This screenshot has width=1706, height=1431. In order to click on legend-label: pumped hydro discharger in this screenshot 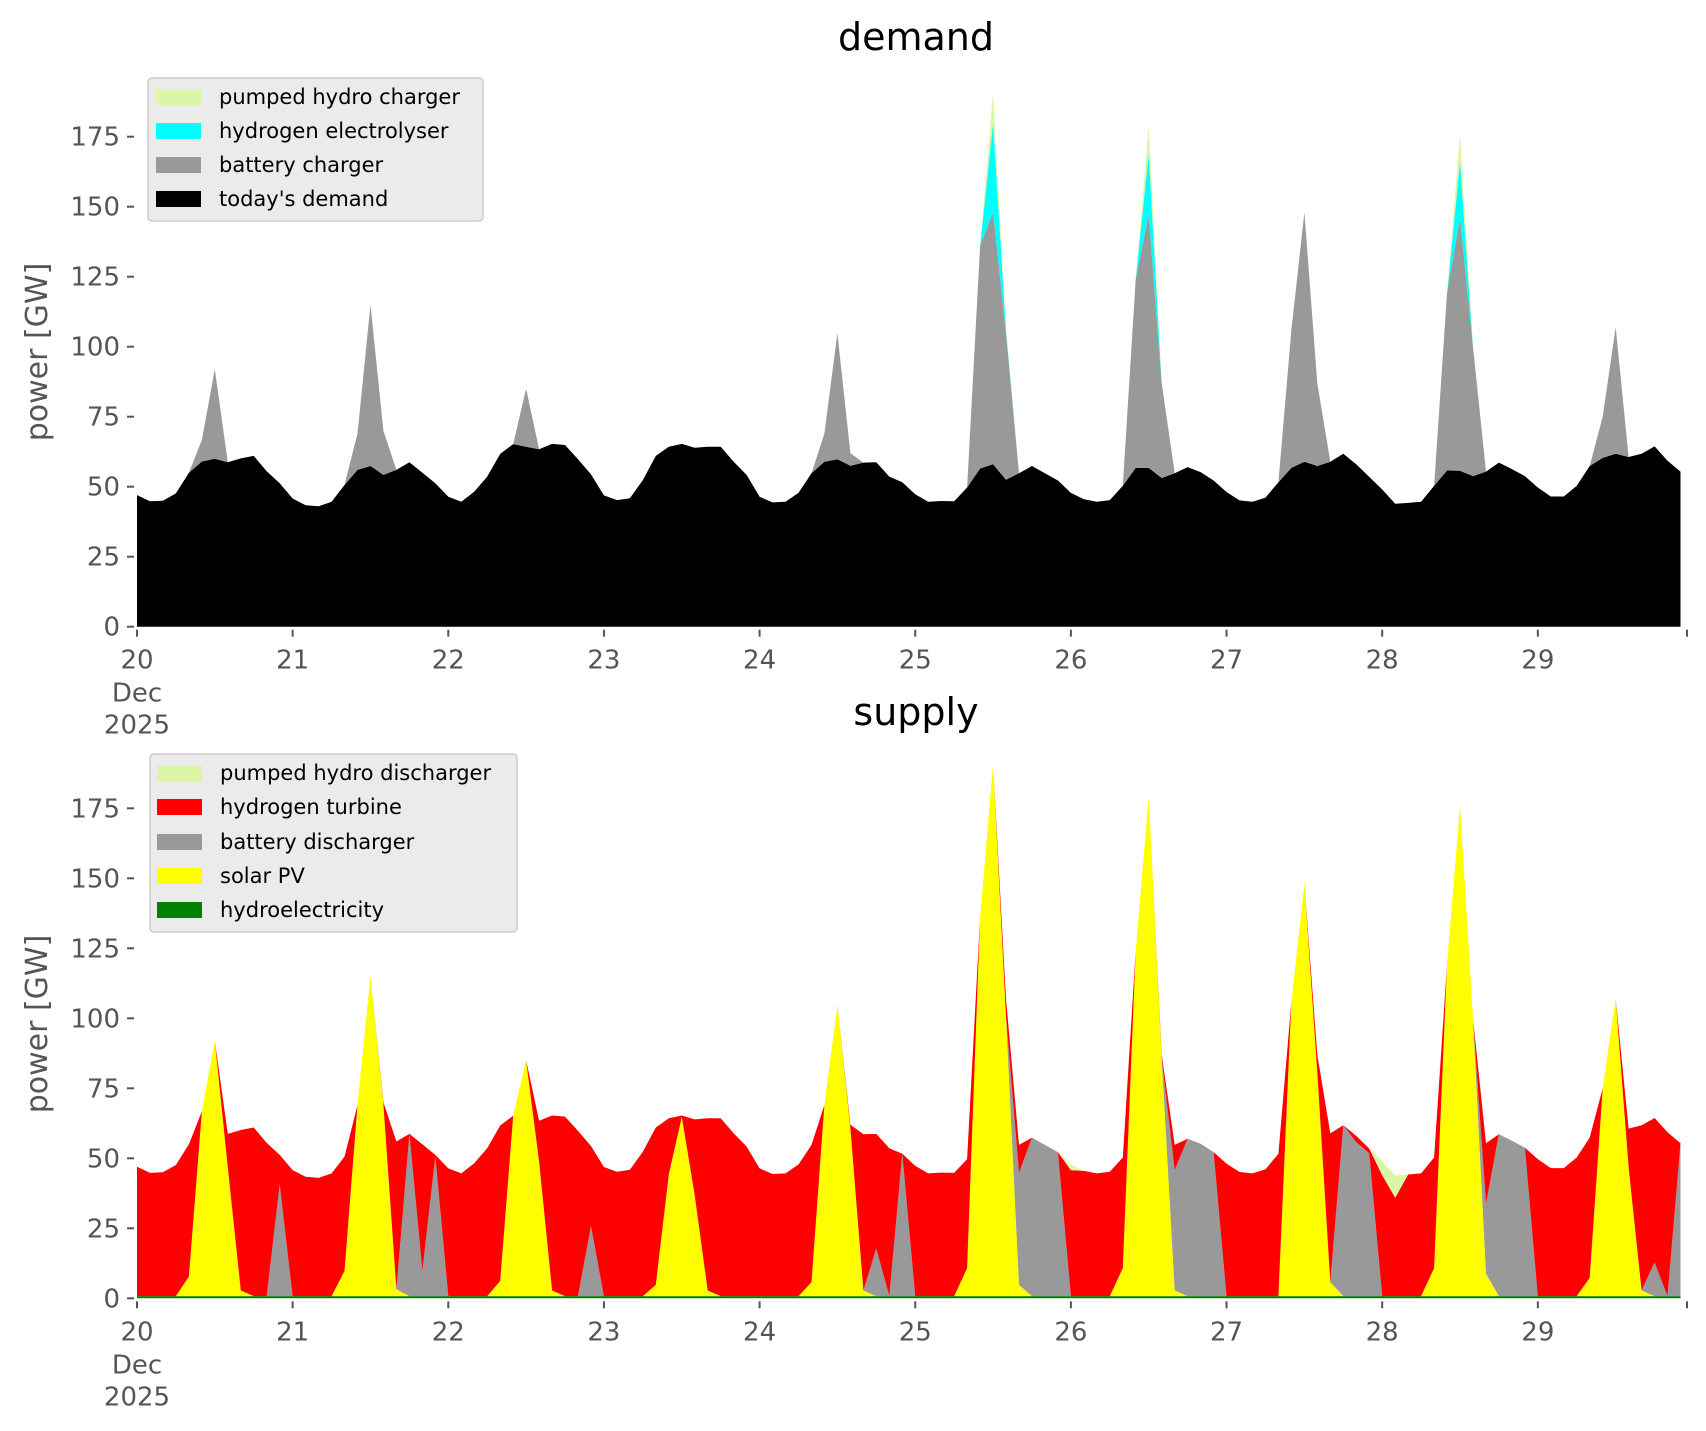, I will do `click(355, 773)`.